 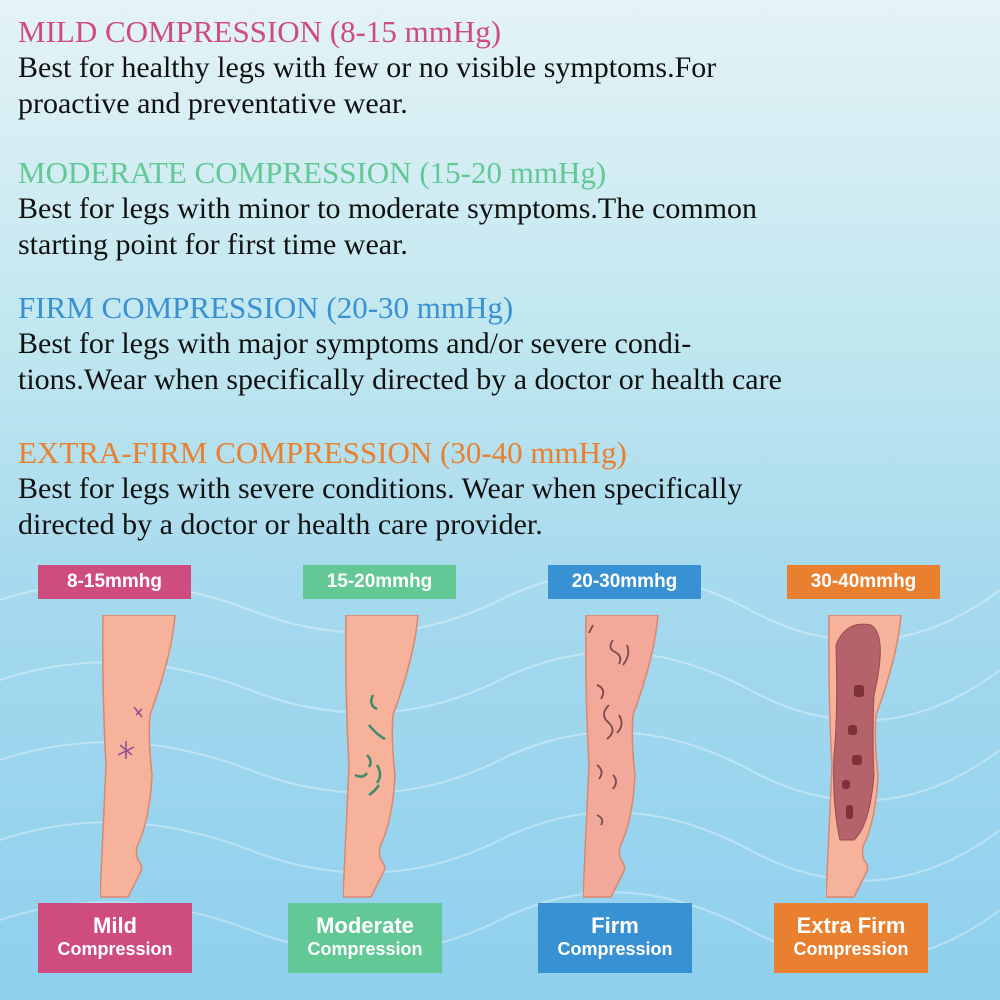 I want to click on section-heading: EXTRA-FIRM COMPRESSION (30-40 mmHg), so click(x=322, y=452).